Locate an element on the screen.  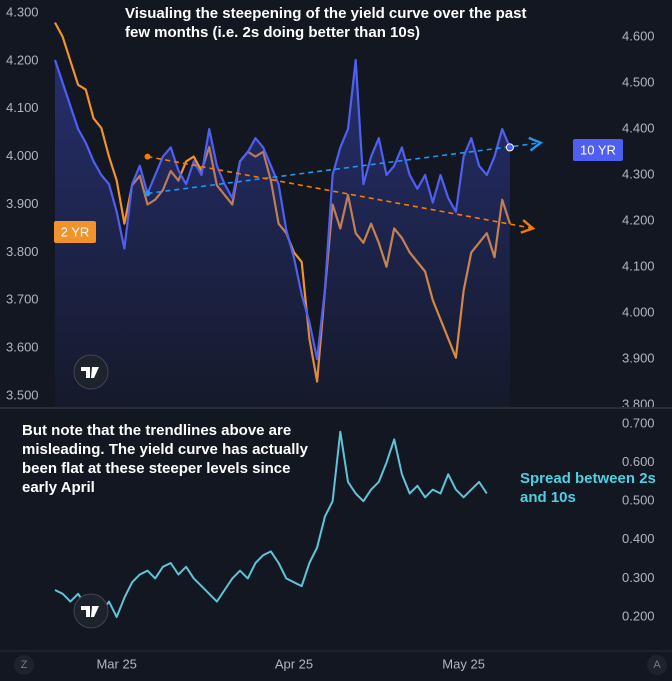
legend-label: 10 YR is located at coordinates (598, 149).